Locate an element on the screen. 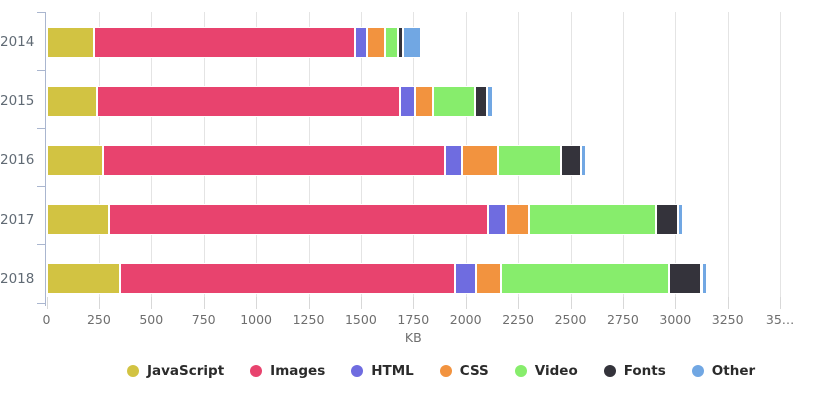  x-tick-label: 0 is located at coordinates (46, 319).